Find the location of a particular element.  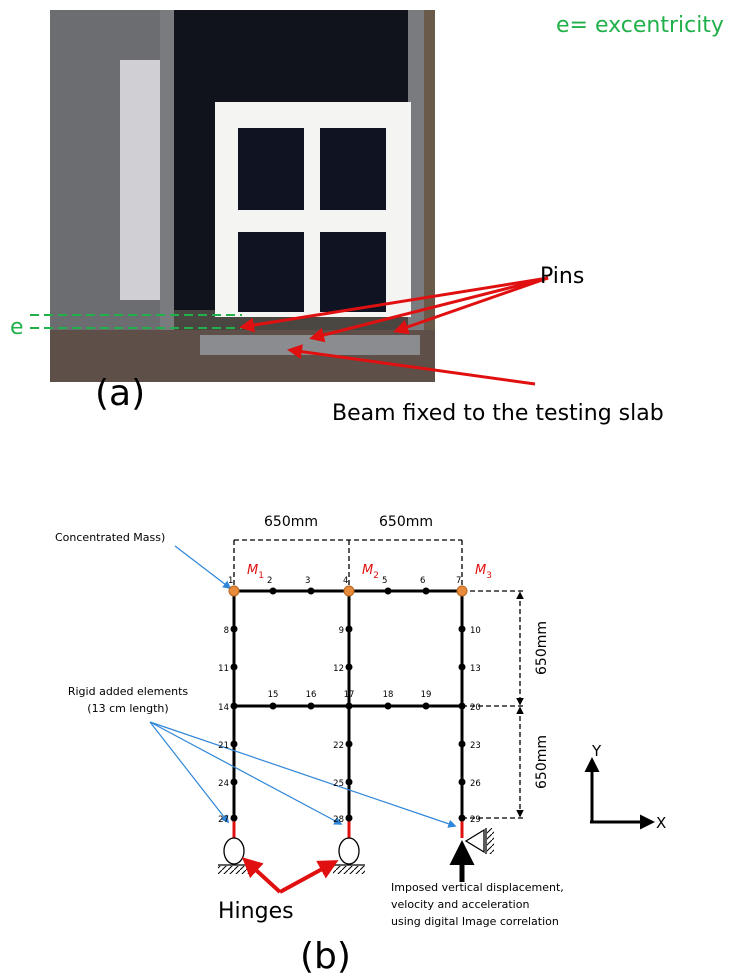

pointers is located at coordinates (303, 686).